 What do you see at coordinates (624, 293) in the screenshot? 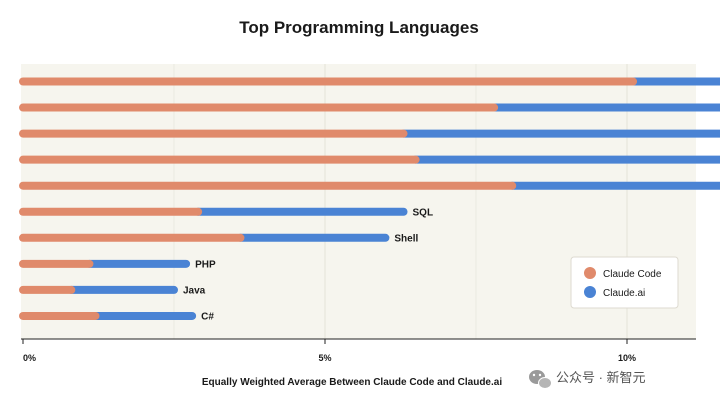
I see `legend-label-claude-ai: Claude.ai` at bounding box center [624, 293].